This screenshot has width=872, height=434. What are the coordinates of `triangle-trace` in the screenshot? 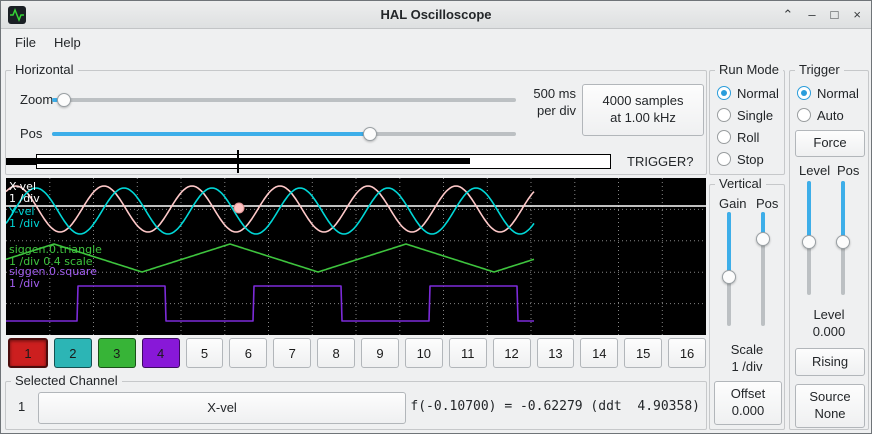 It's located at (270, 258).